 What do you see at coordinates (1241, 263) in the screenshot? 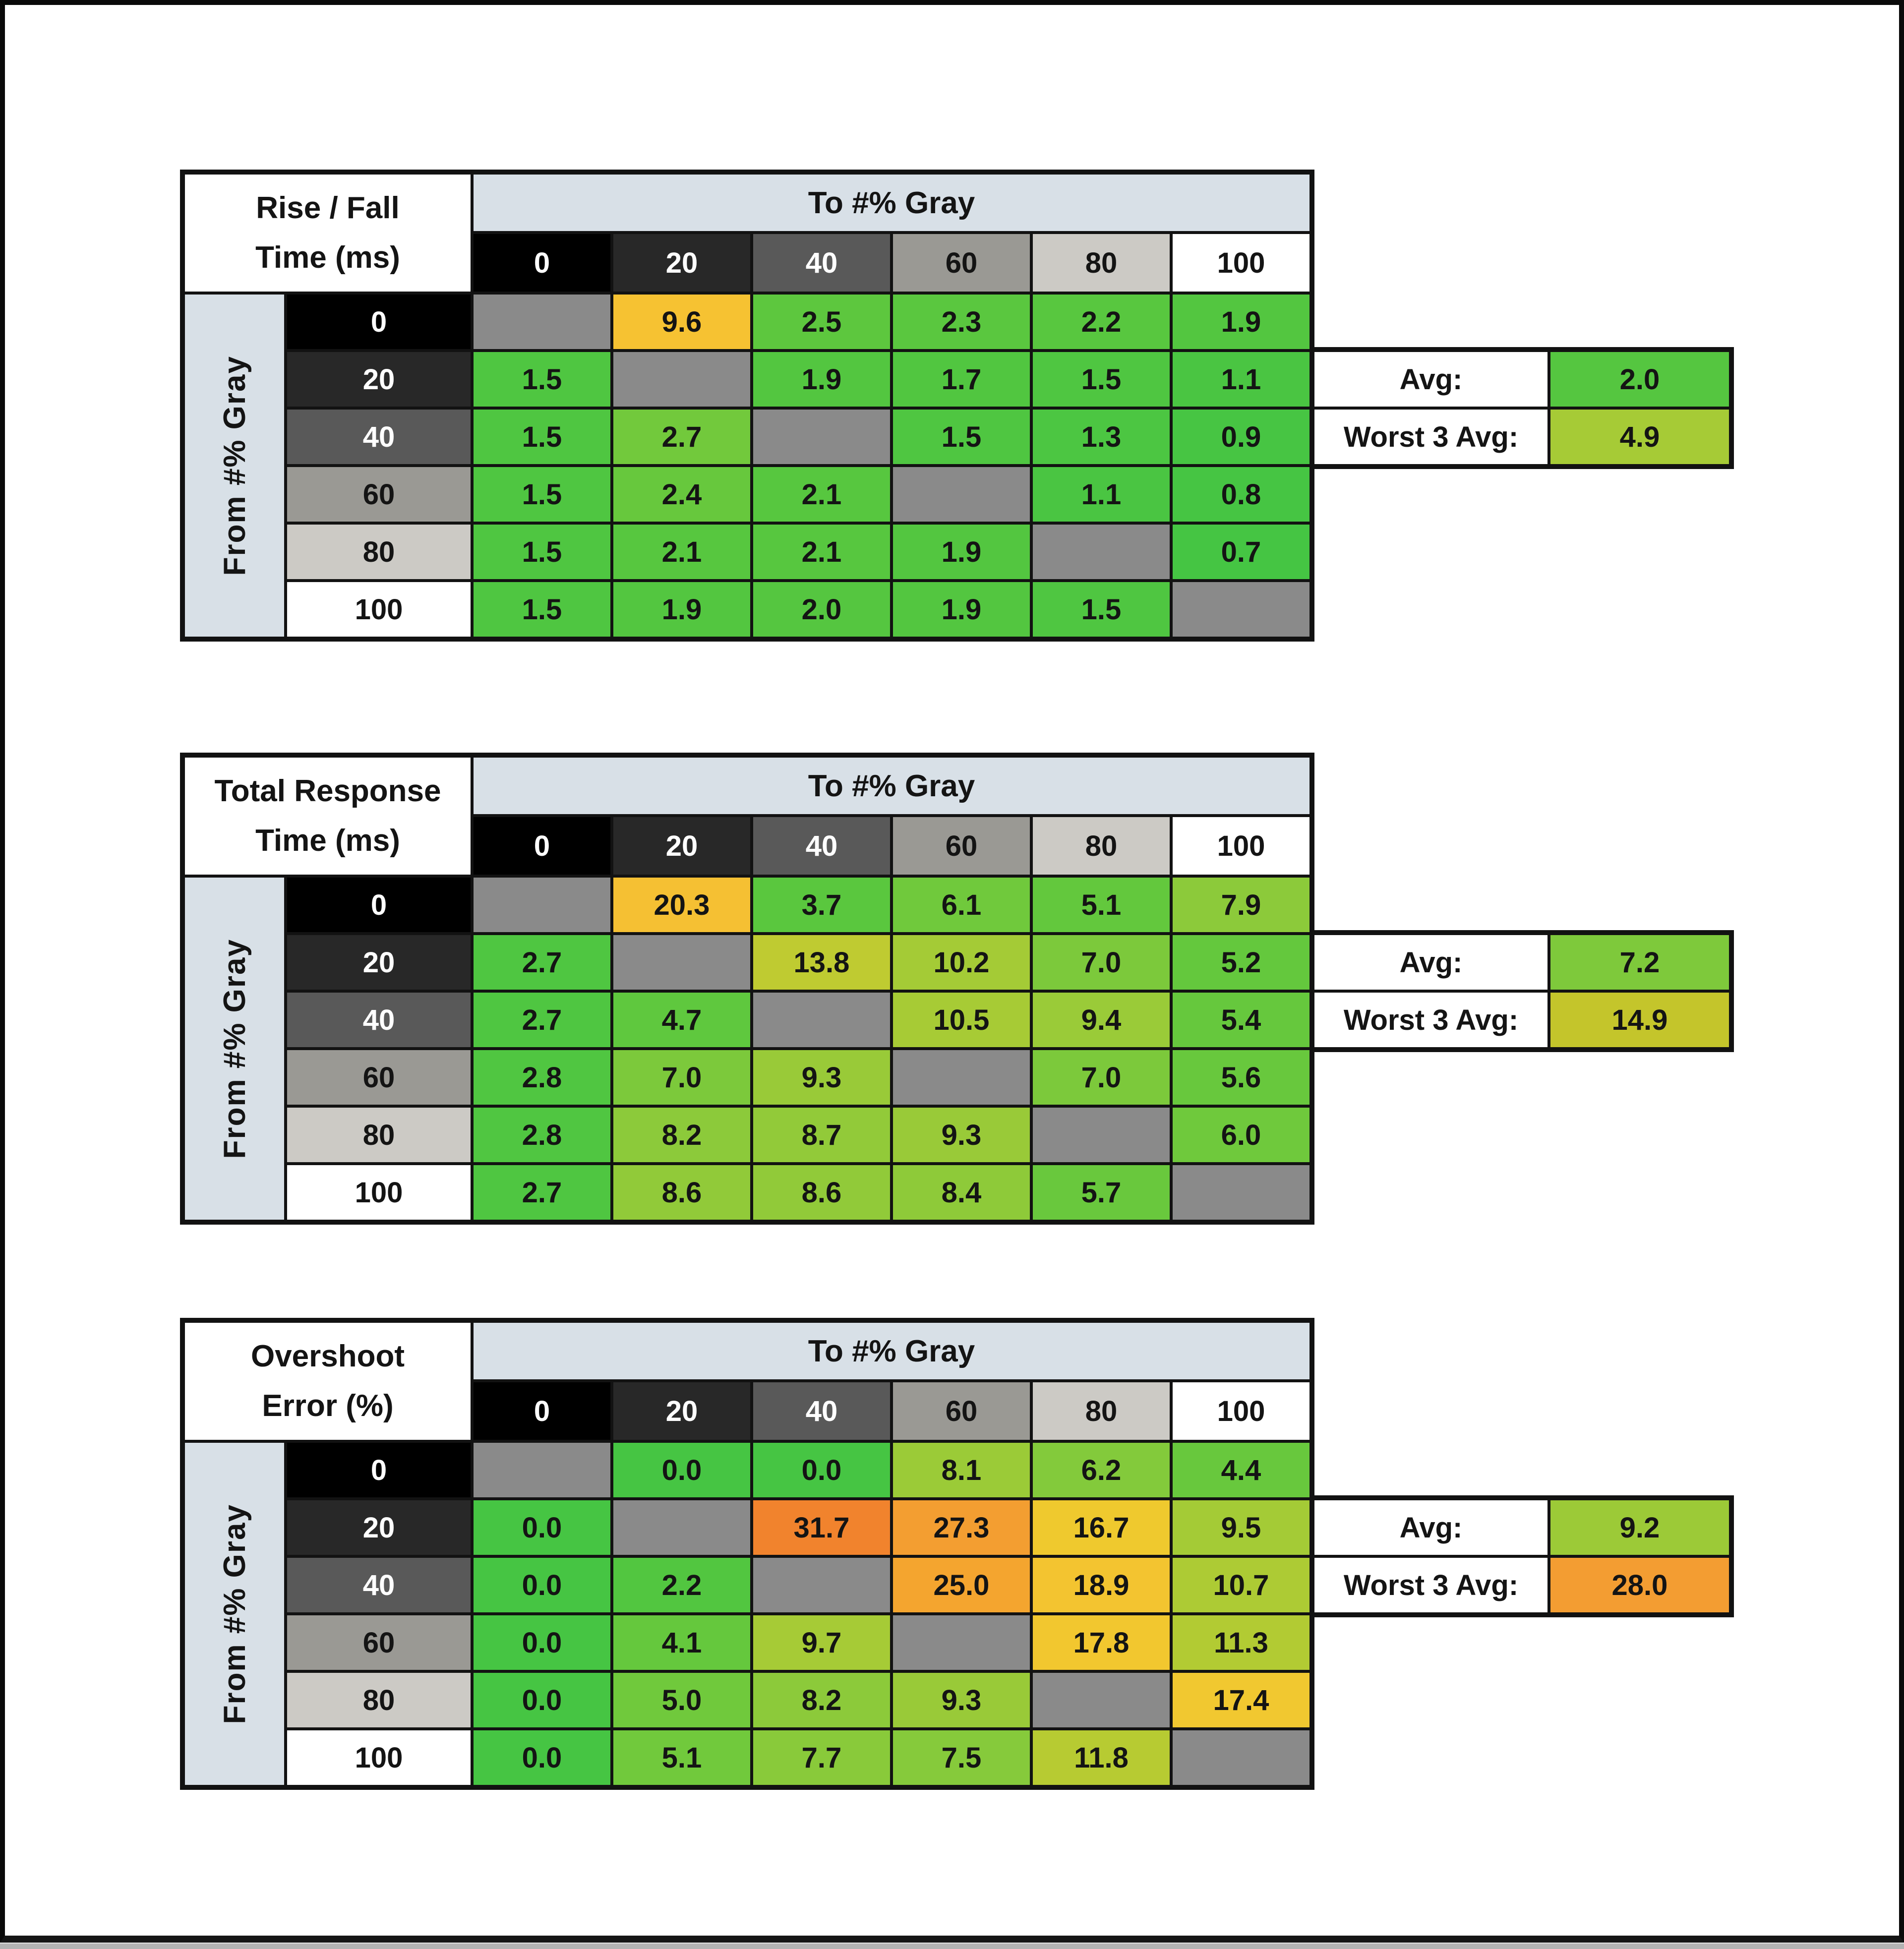
I see `col-header: 100` at bounding box center [1241, 263].